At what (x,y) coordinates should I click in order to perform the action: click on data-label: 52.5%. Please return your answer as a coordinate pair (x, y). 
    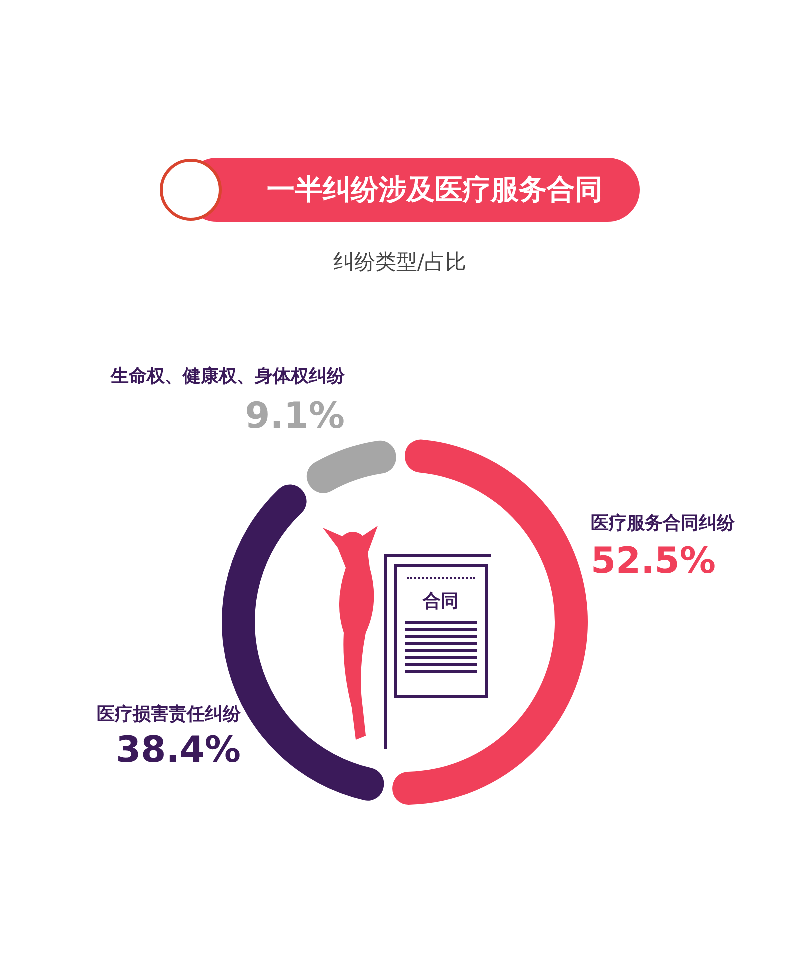
    Looking at the image, I should click on (653, 561).